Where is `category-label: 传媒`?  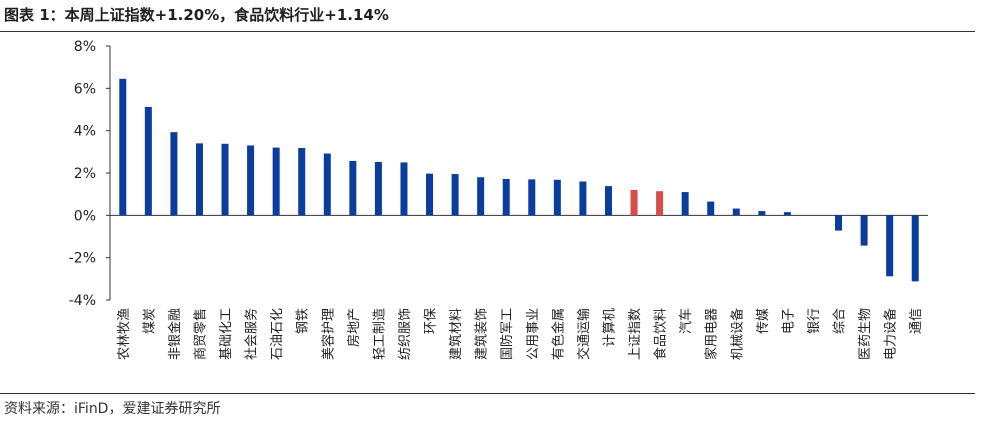 category-label: 传媒 is located at coordinates (763, 321).